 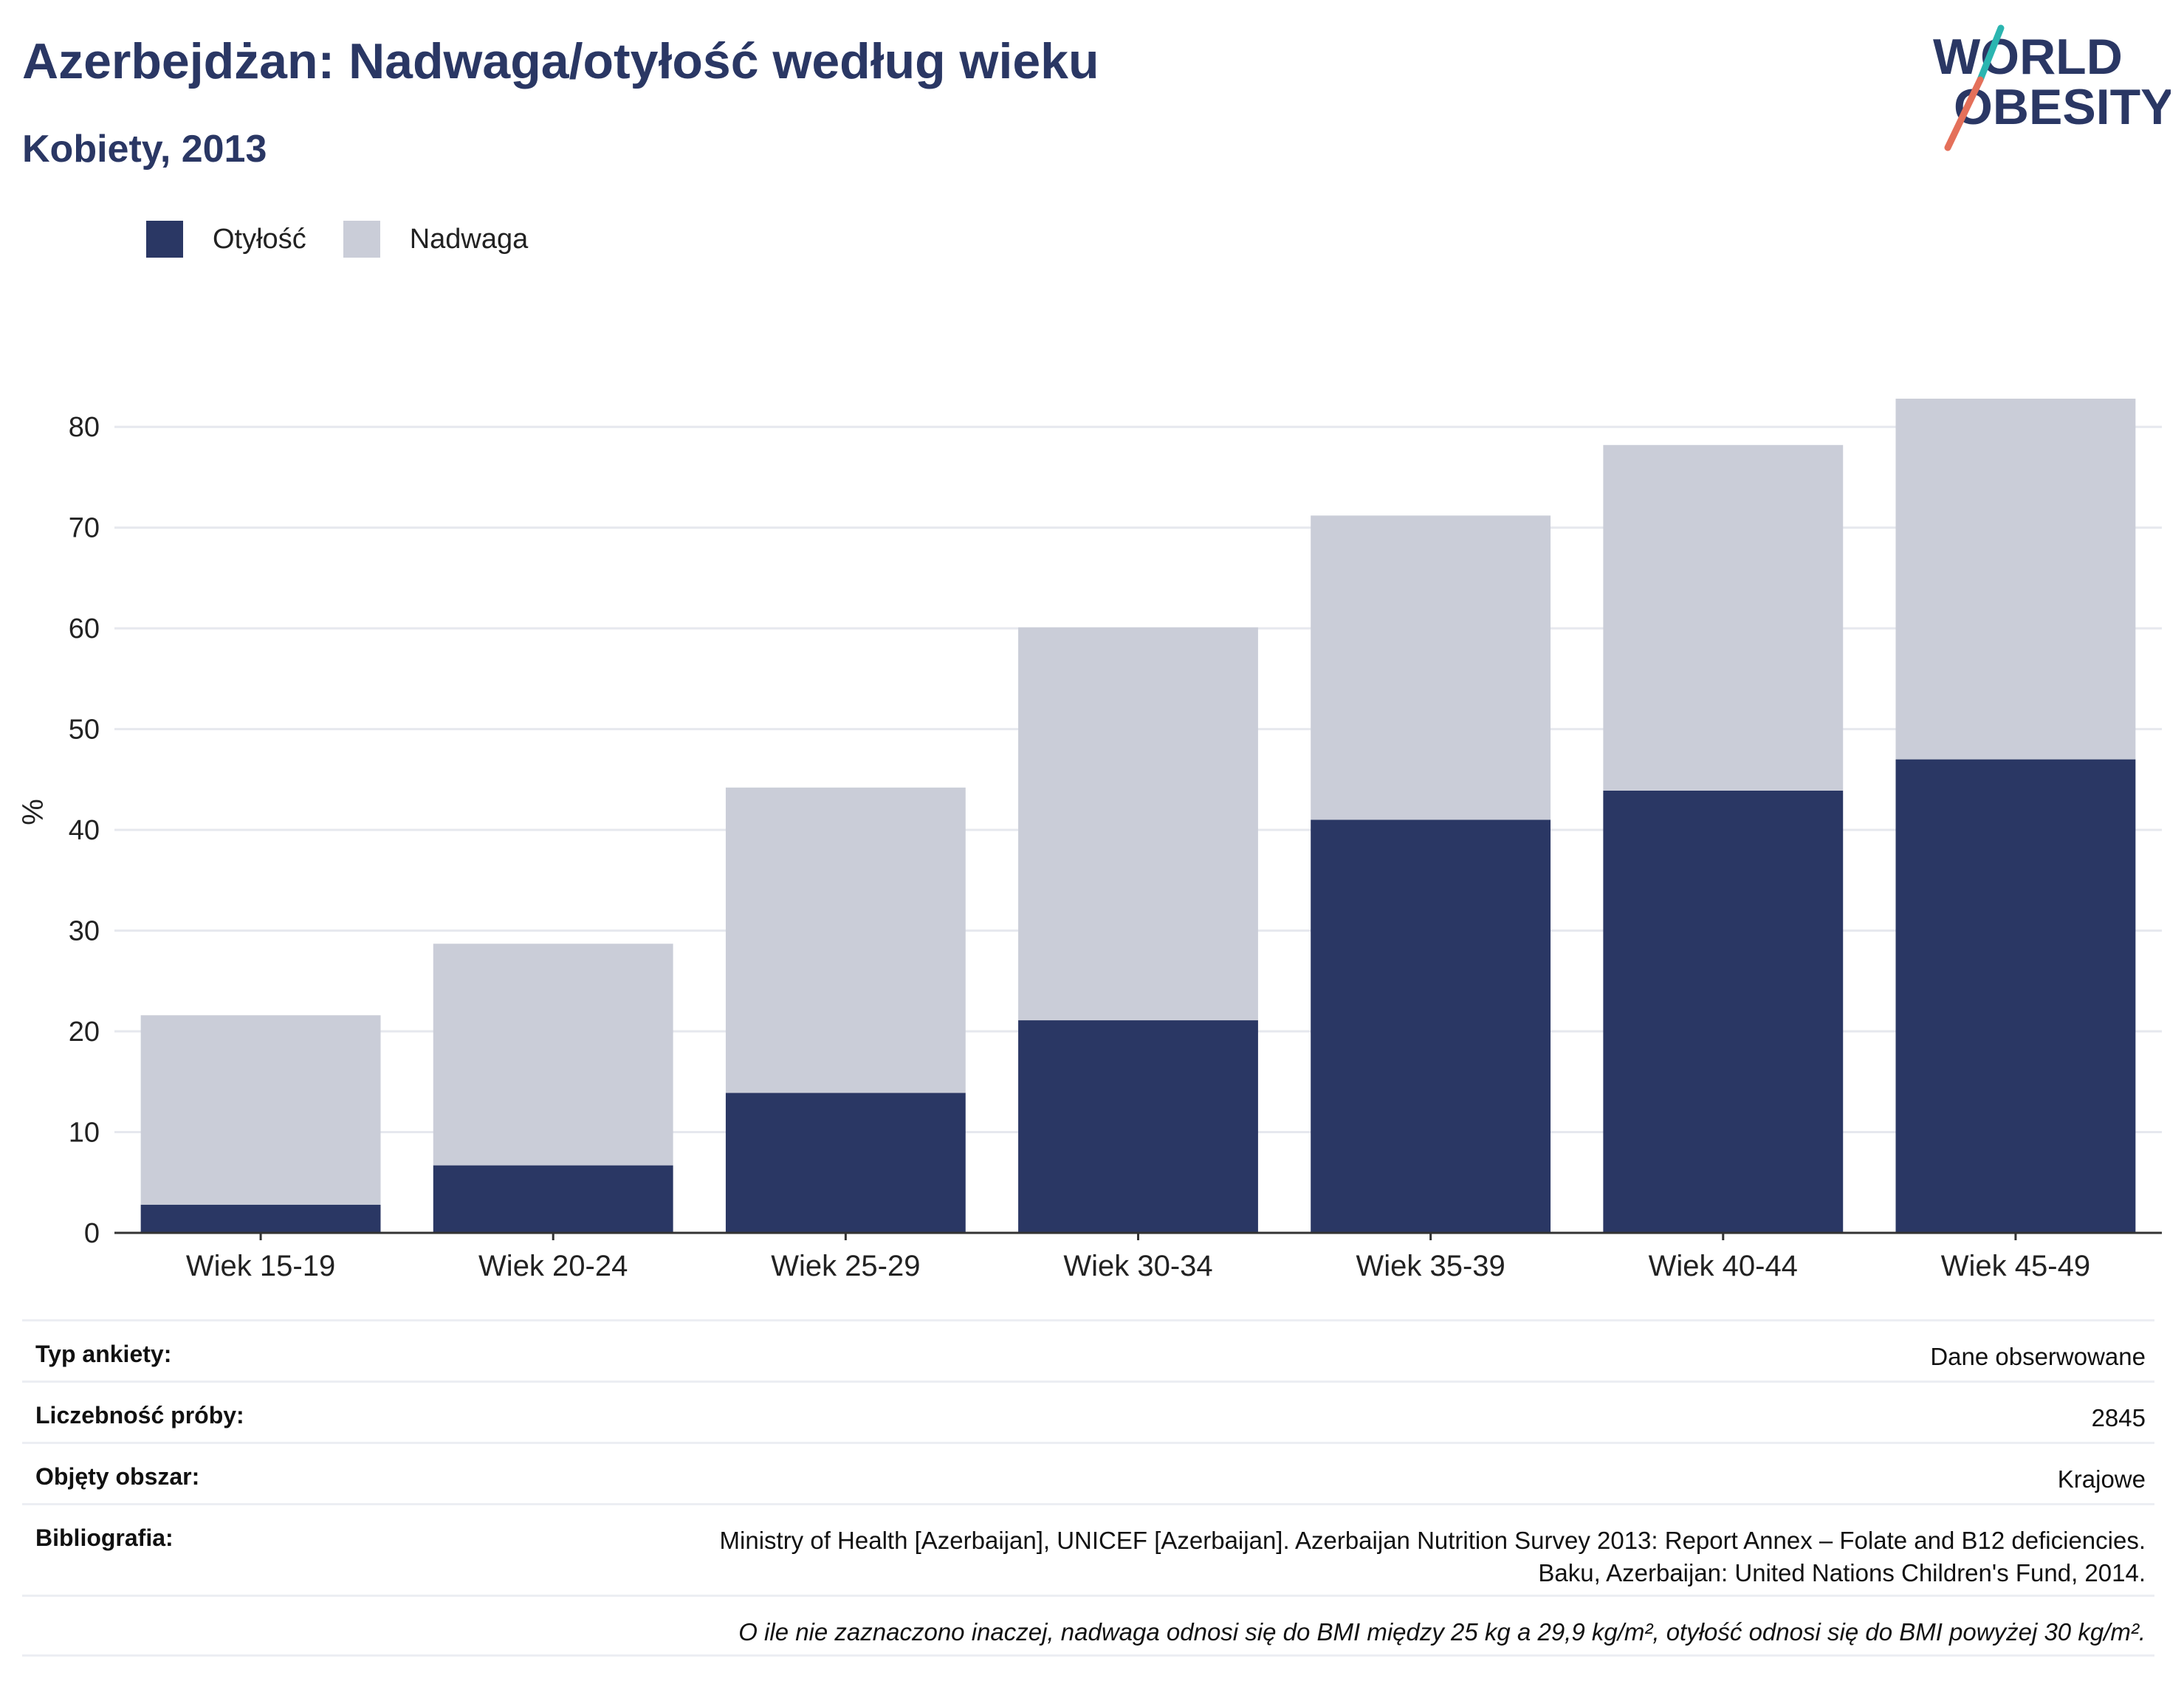 What do you see at coordinates (165, 239) in the screenshot?
I see `legend-swatch-obesity` at bounding box center [165, 239].